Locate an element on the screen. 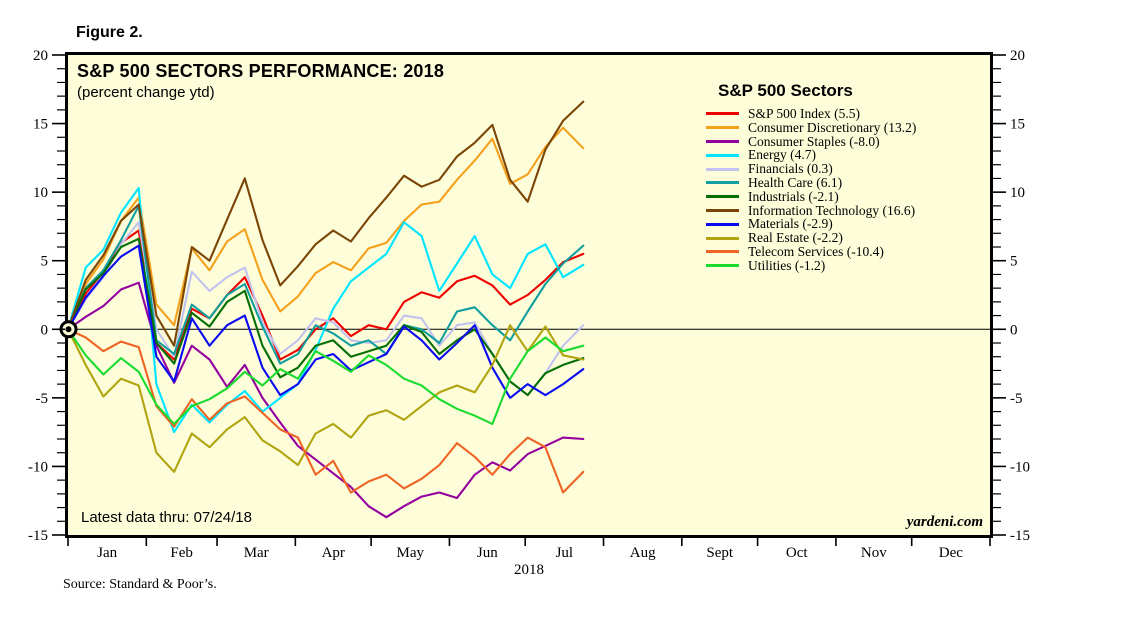  legend-item-real-estate-2-2: Real Estate (-2.2) is located at coordinates (811, 238).